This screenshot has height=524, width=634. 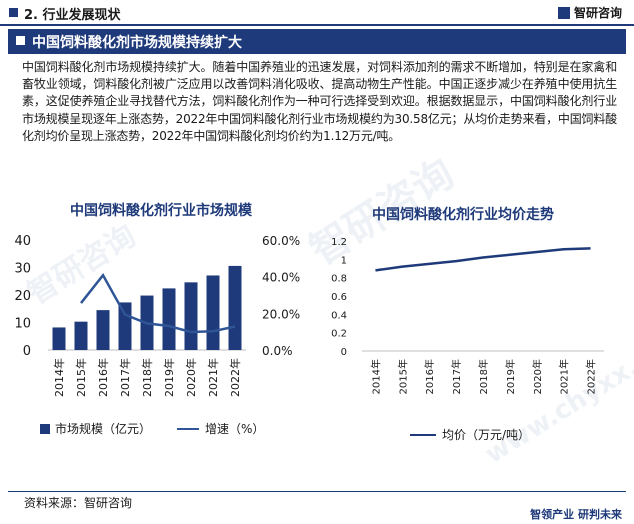 I want to click on growth-rate-line, so click(x=158, y=303).